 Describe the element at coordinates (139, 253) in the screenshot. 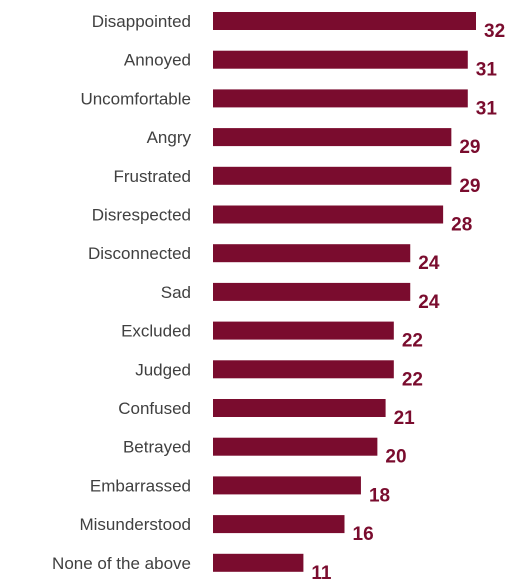

I see `category-label: Disconnected` at that location.